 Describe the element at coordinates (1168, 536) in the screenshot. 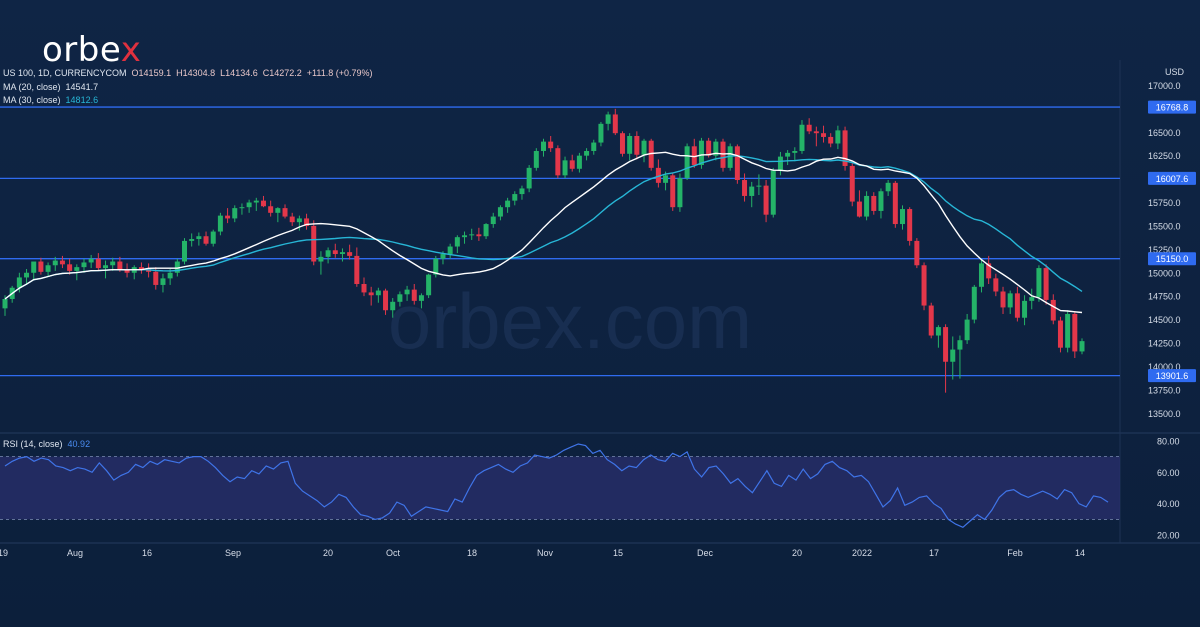

I see `rsi-tick-label: 20.00` at that location.